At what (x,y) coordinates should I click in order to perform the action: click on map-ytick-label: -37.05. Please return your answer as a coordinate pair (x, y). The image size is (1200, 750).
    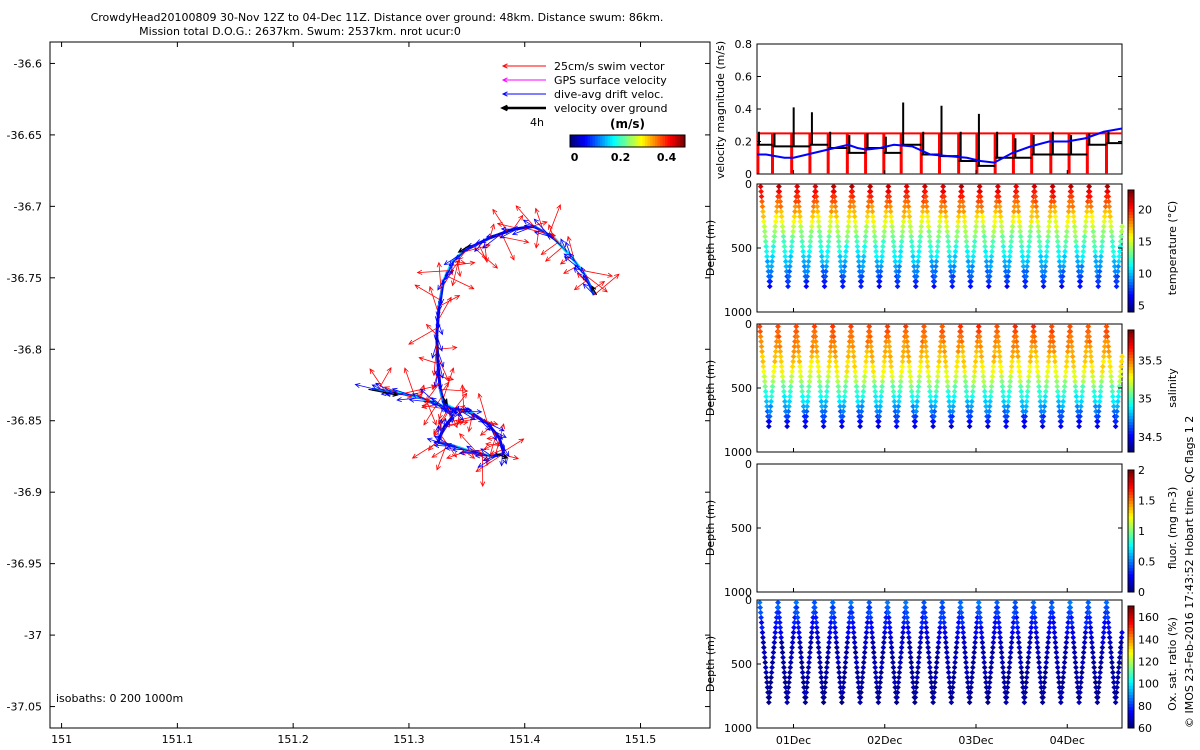
    Looking at the image, I should click on (24, 707).